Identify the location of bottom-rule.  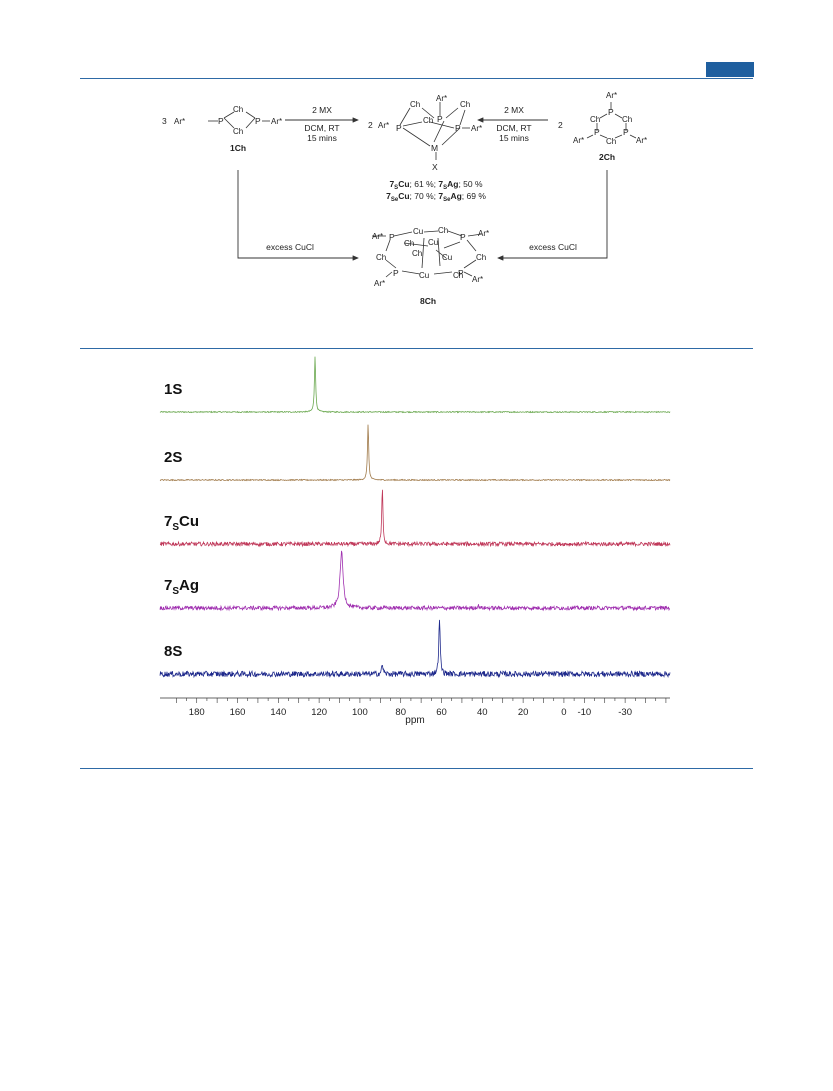
(416, 768).